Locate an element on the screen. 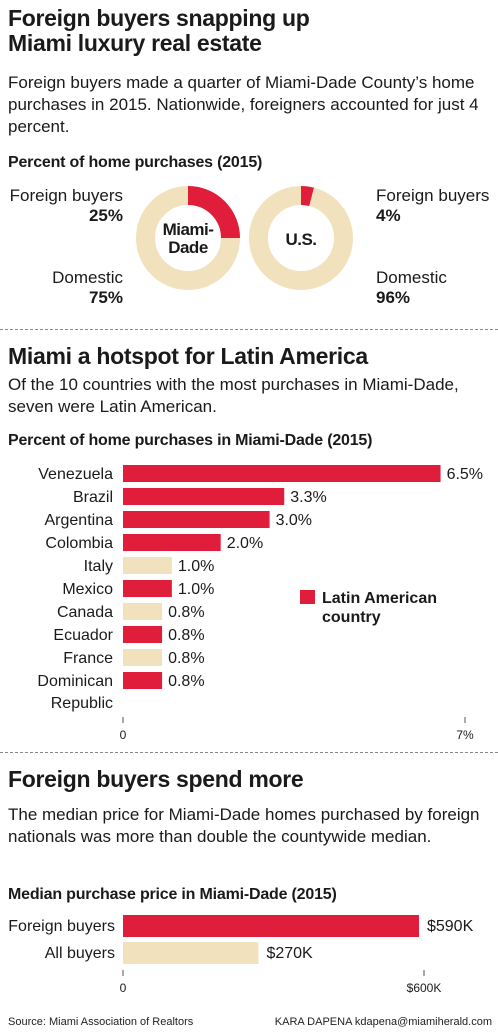 The image size is (498, 1035). category-label: Venezuela is located at coordinates (75, 474).